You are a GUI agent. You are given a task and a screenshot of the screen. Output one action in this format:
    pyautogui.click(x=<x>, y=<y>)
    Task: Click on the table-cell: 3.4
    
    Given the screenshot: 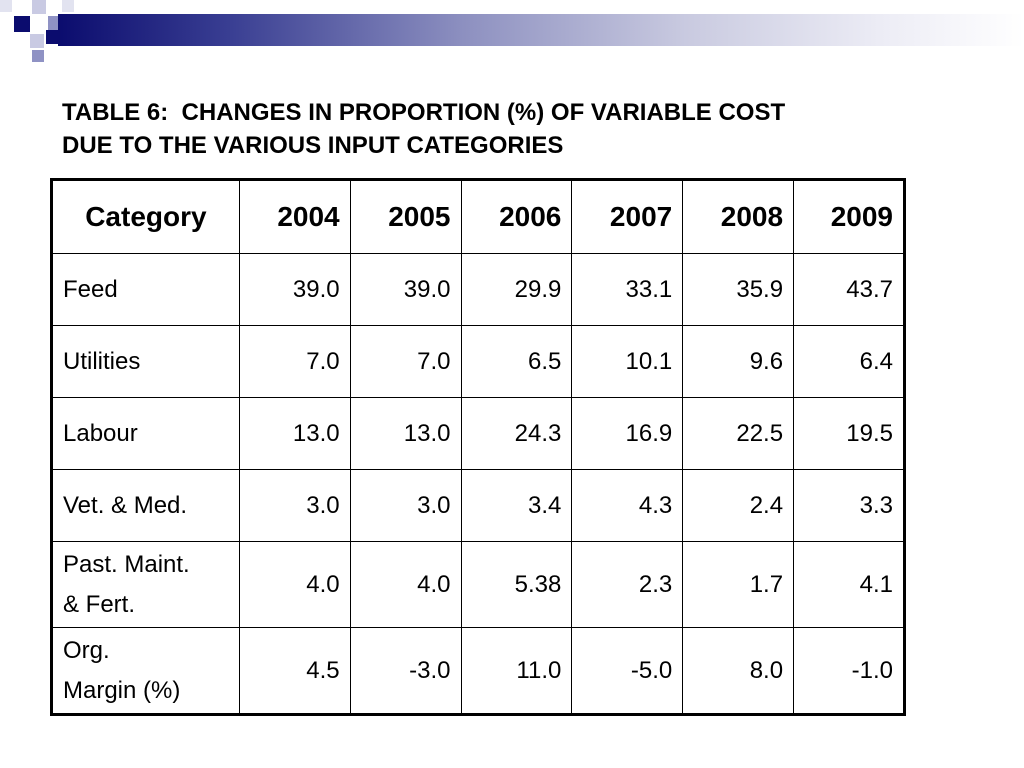 What is the action you would take?
    pyautogui.click(x=516, y=505)
    